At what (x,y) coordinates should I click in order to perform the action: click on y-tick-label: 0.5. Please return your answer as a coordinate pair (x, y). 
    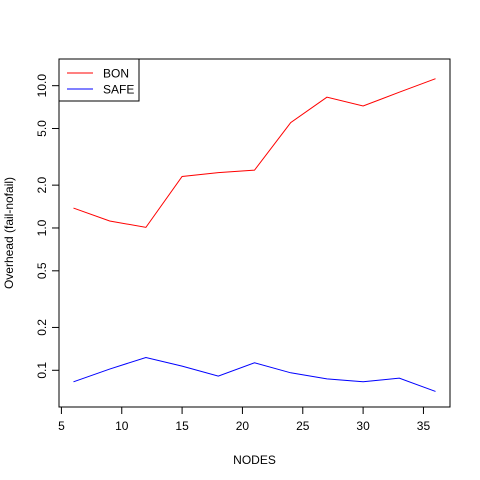
    Looking at the image, I should click on (42, 270).